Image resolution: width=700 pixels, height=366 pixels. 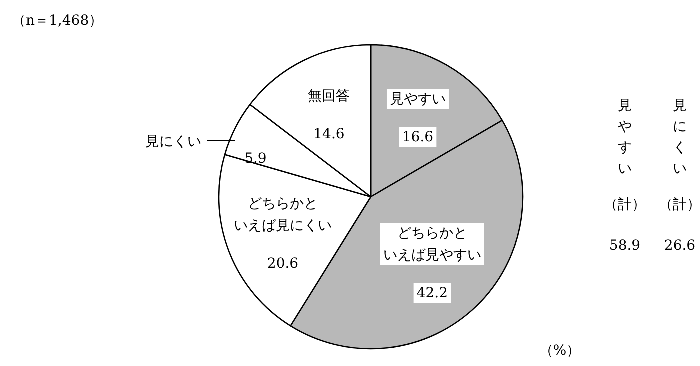 I want to click on chart-title: （n＝1,468）, so click(x=58, y=21).